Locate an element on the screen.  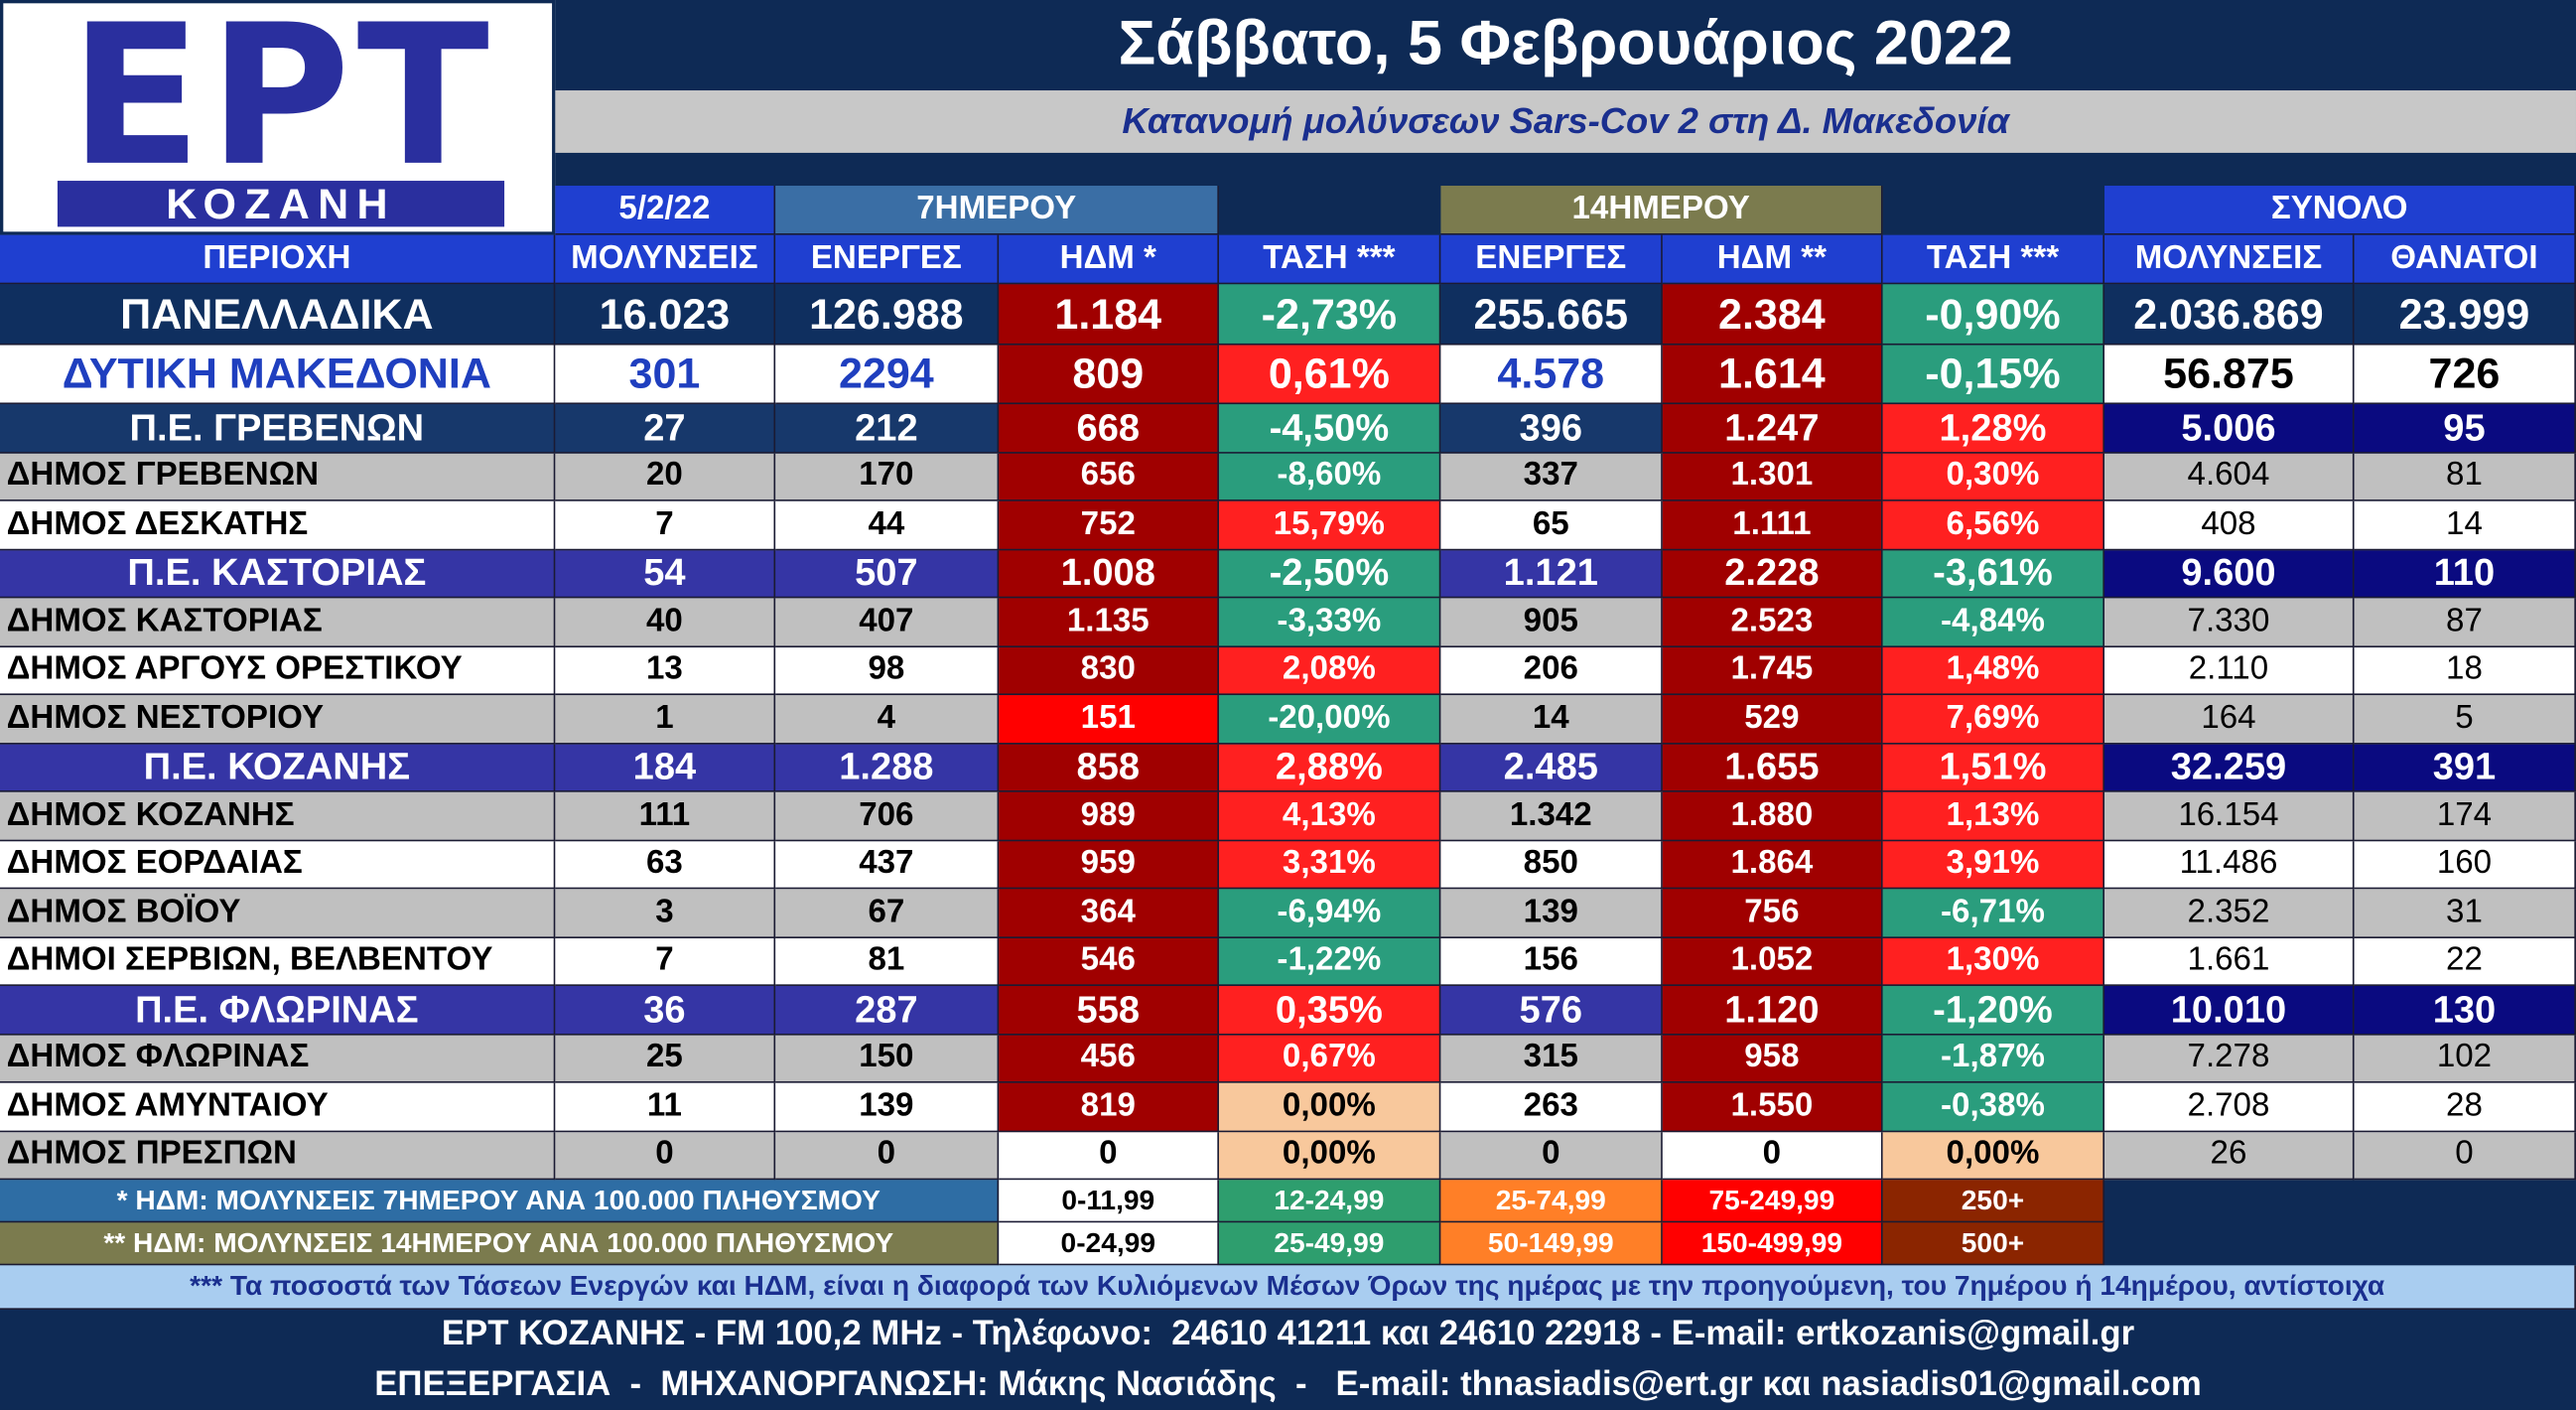
table-cell: 54 is located at coordinates (665, 574).